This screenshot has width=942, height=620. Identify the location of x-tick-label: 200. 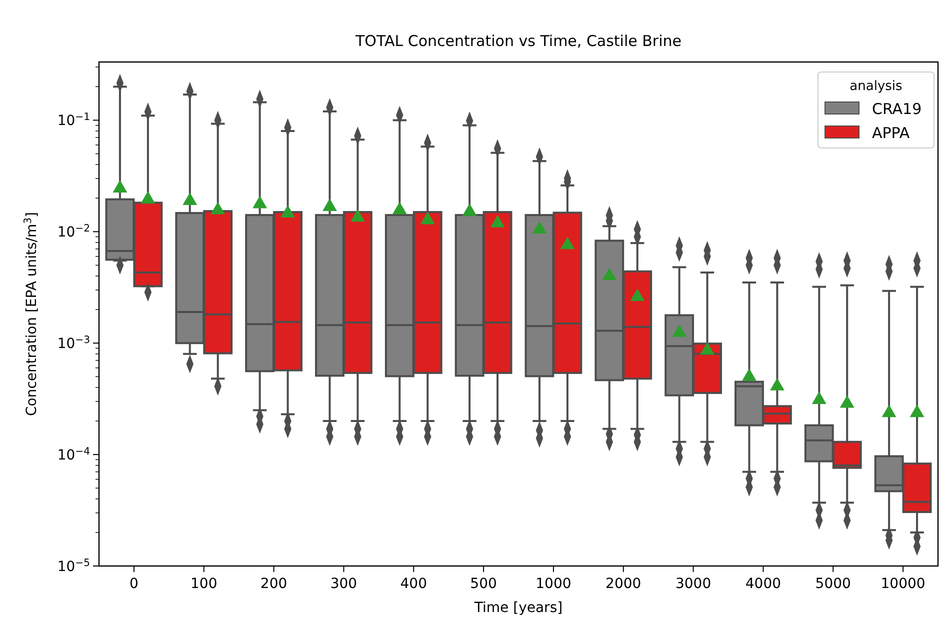
(274, 584).